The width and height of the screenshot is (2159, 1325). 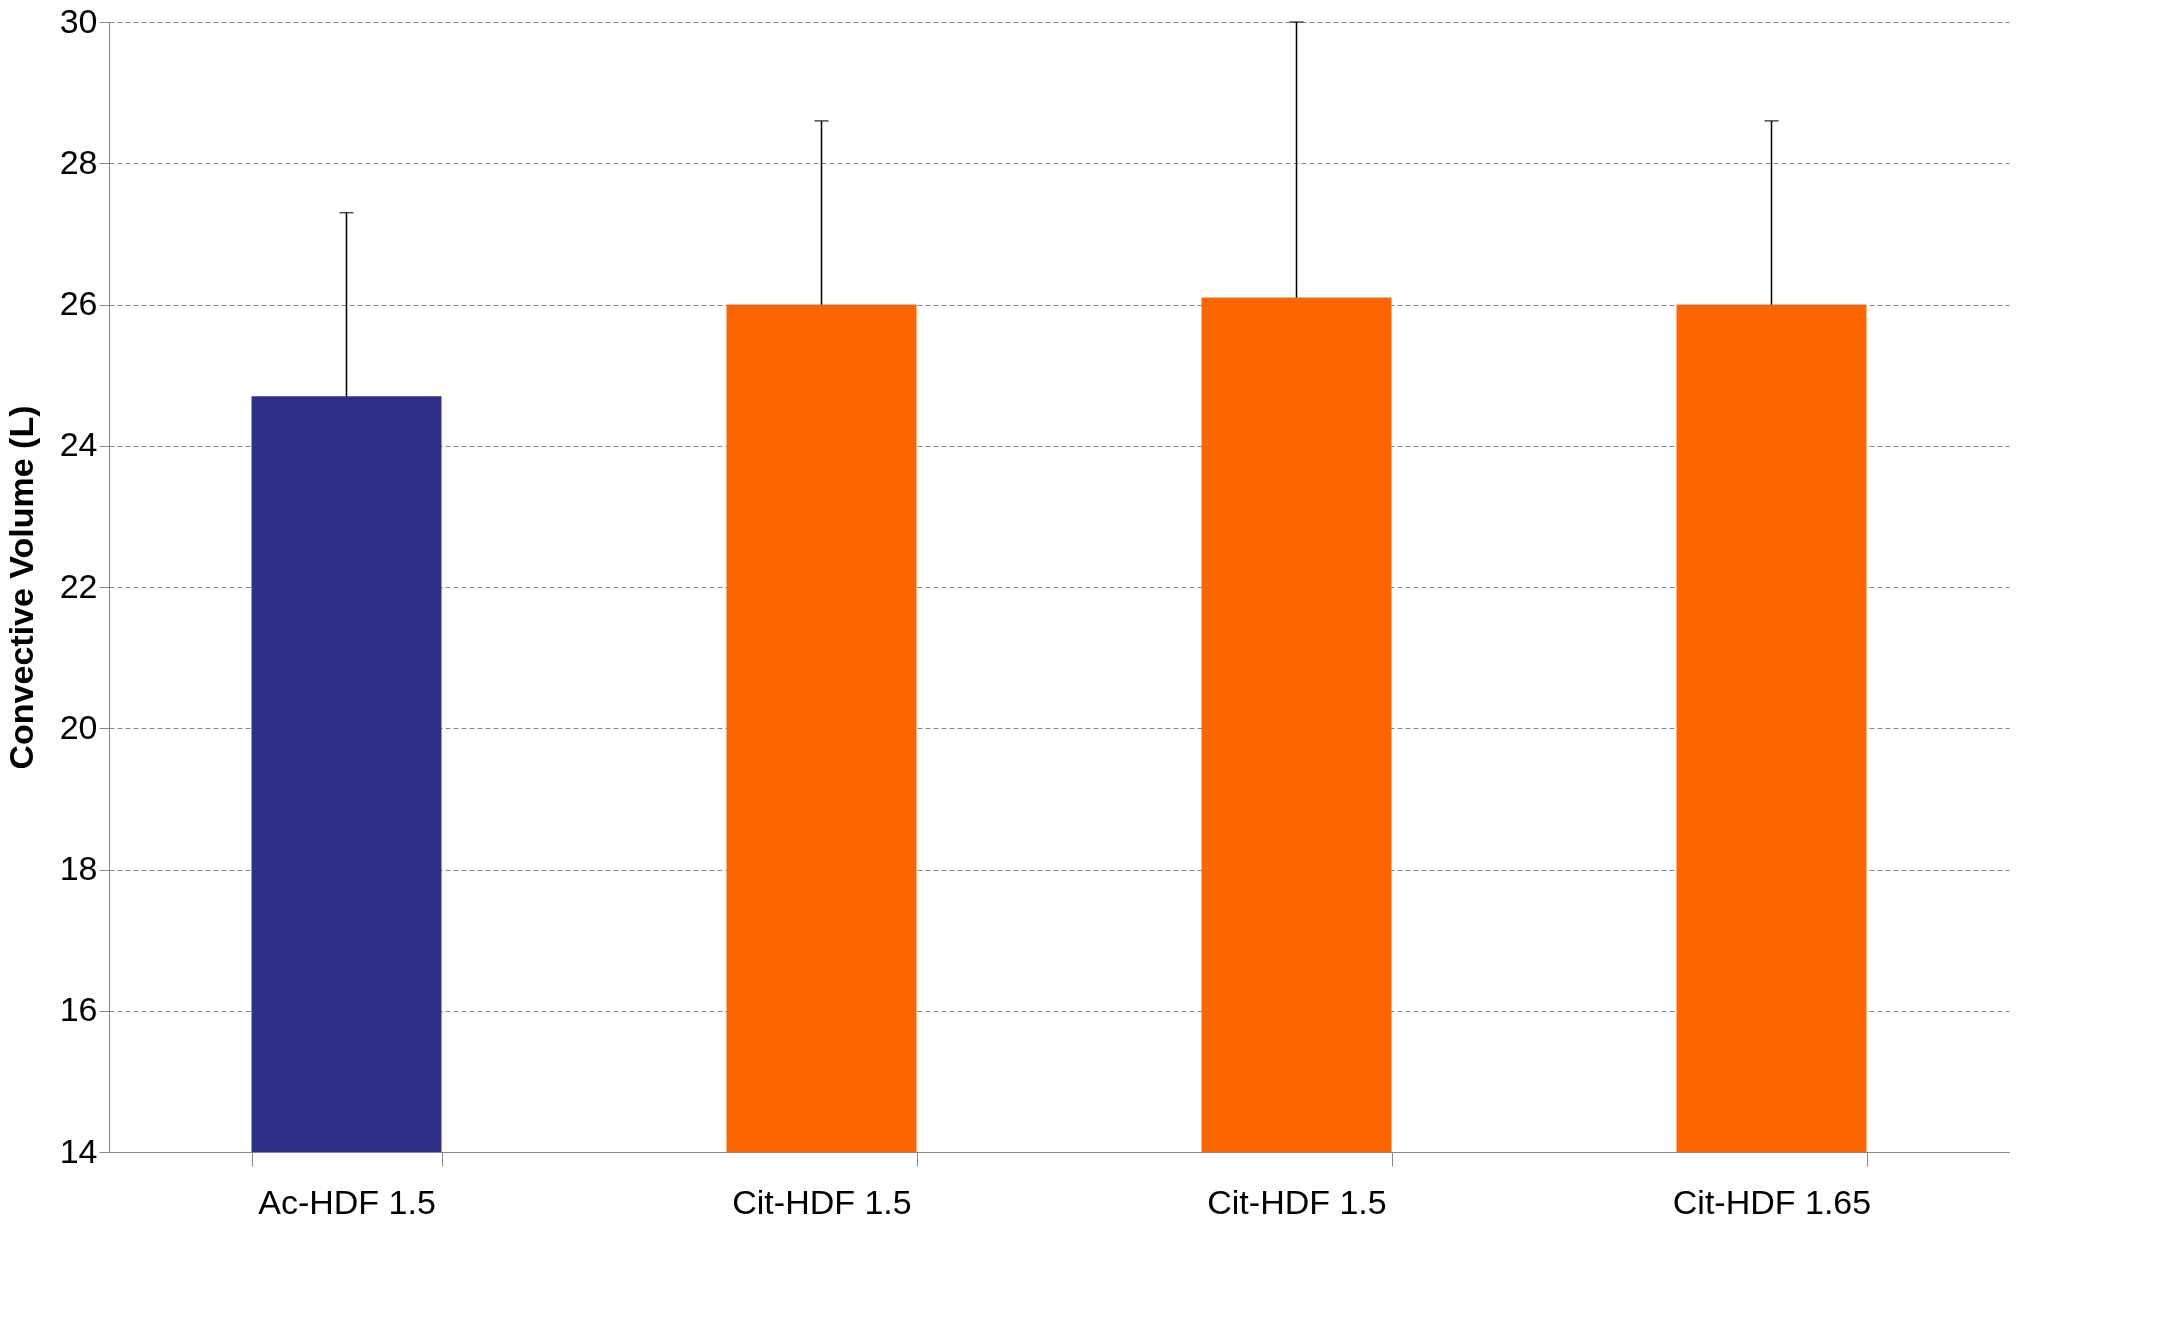 I want to click on y-axis-title: Convective Volume (L), so click(x=20, y=587).